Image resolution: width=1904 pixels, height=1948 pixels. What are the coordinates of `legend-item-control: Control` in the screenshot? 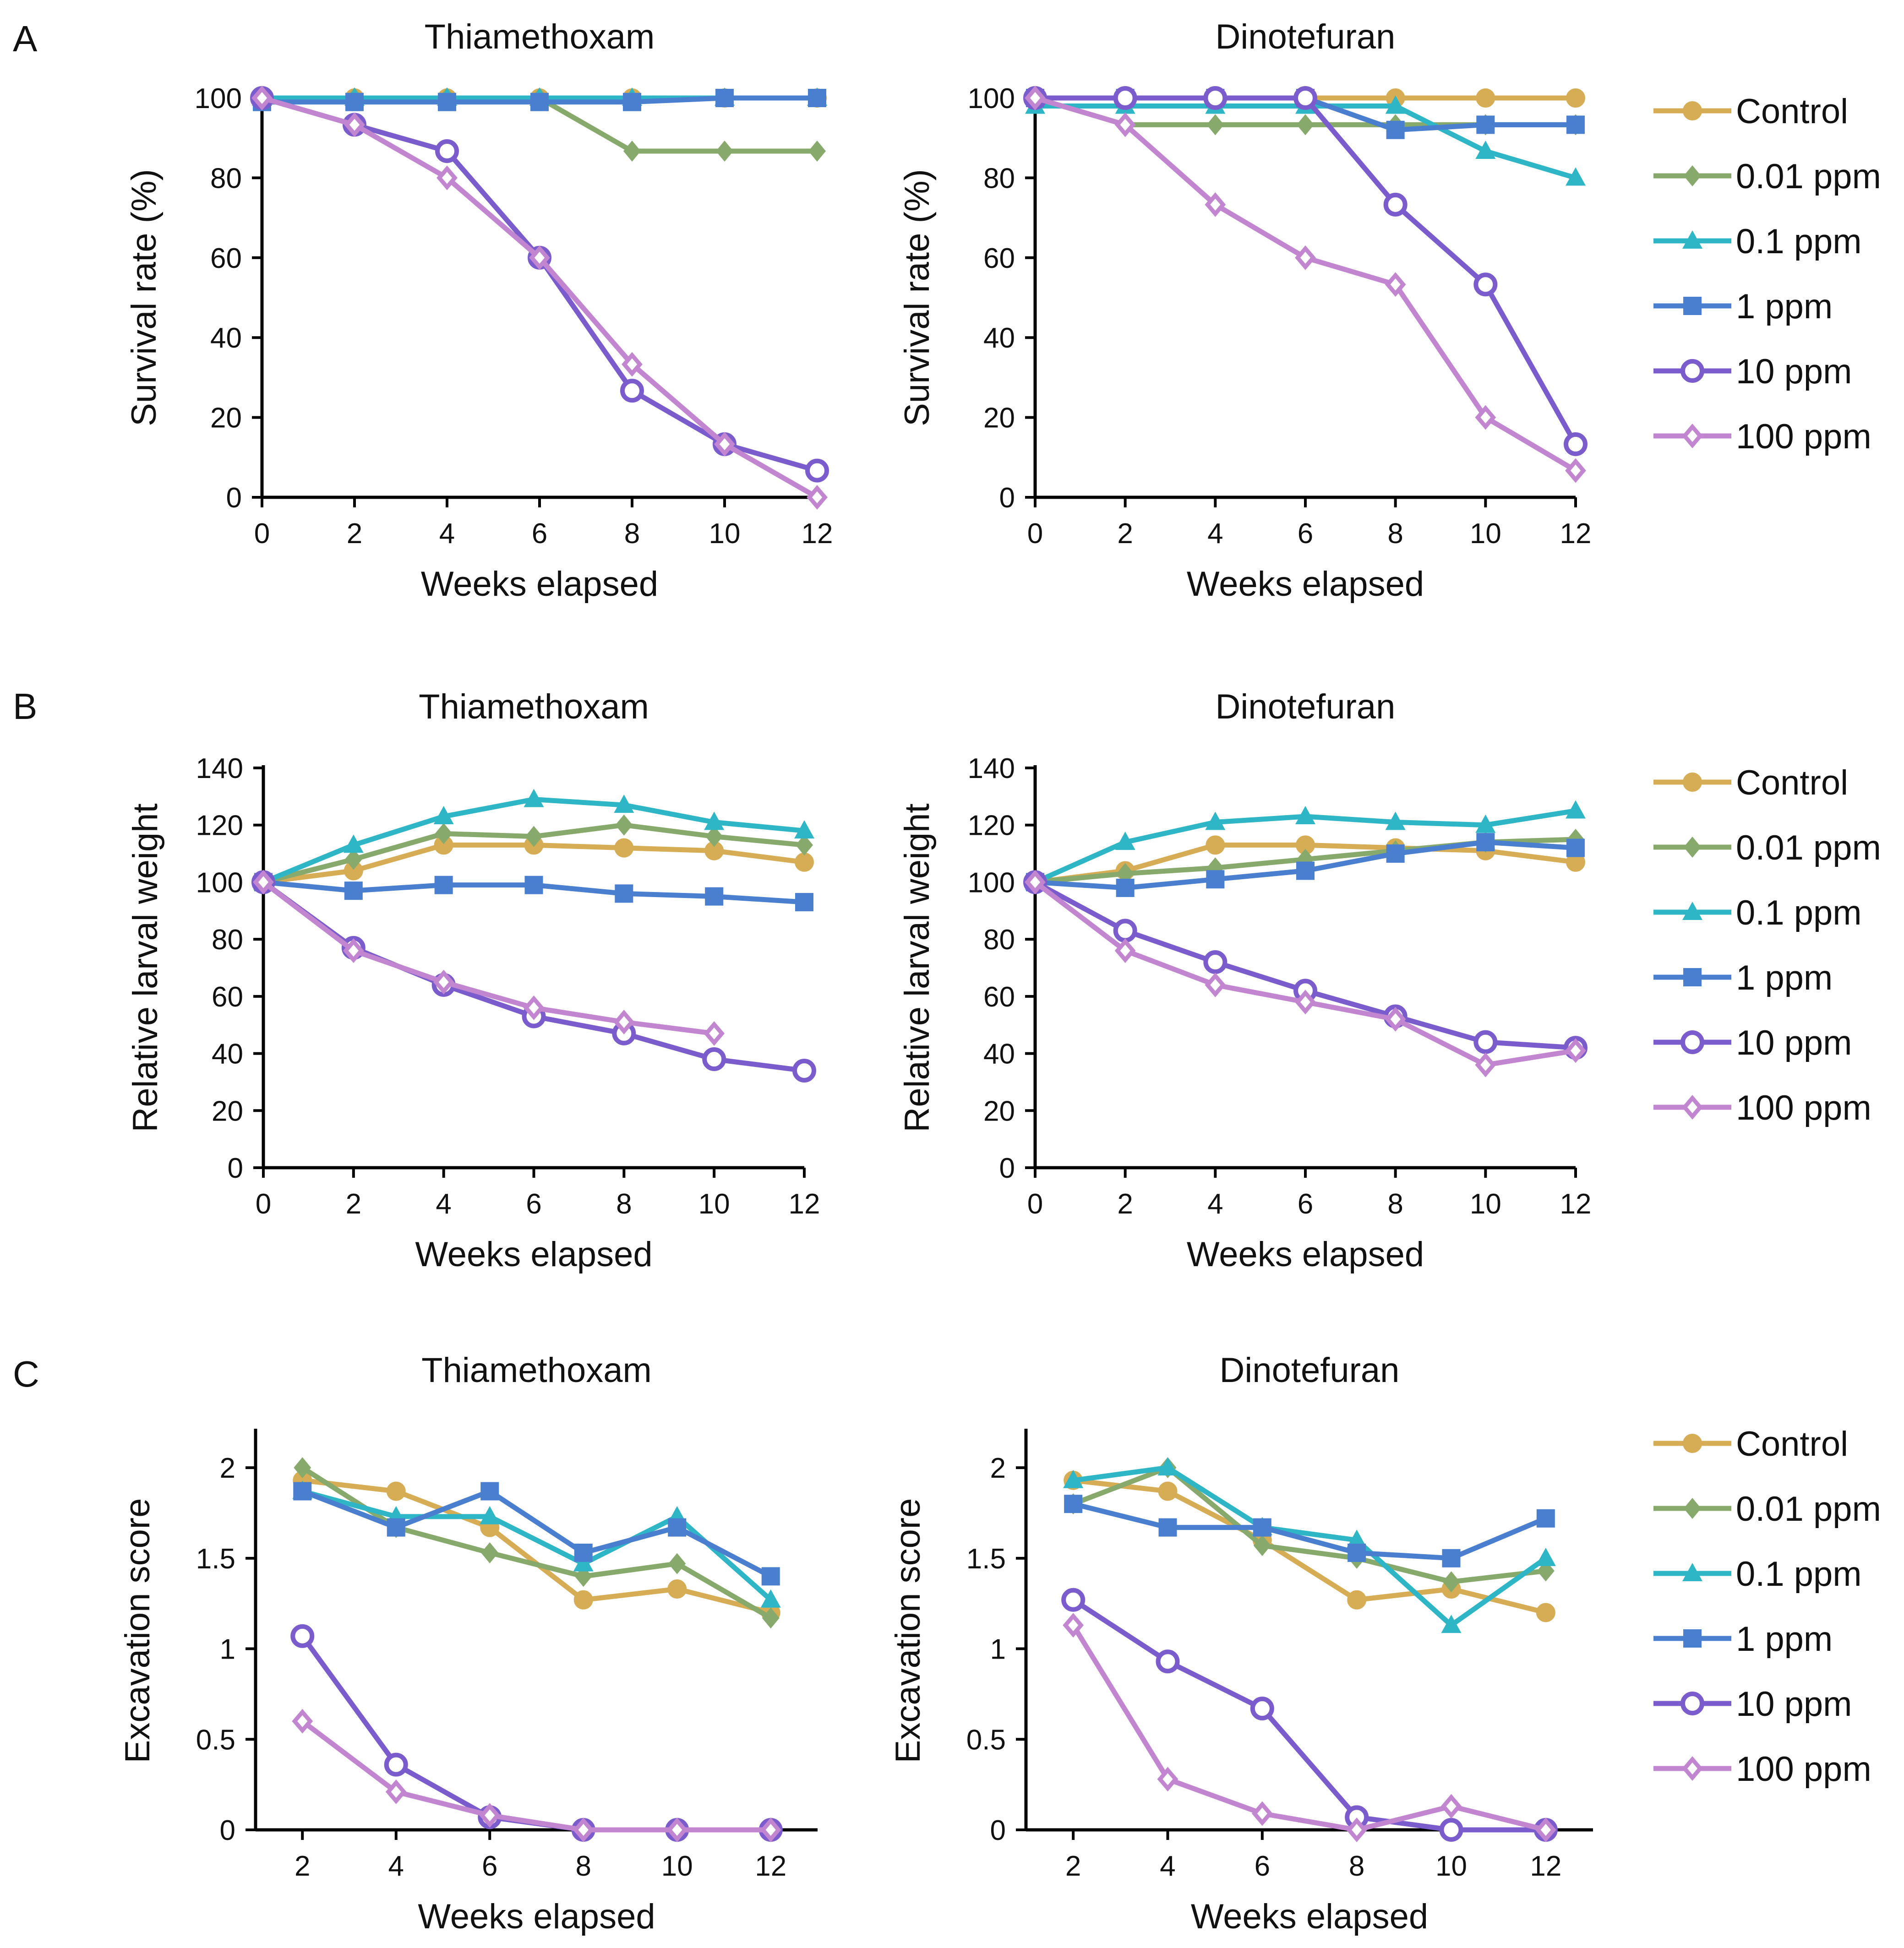 It's located at (1750, 782).